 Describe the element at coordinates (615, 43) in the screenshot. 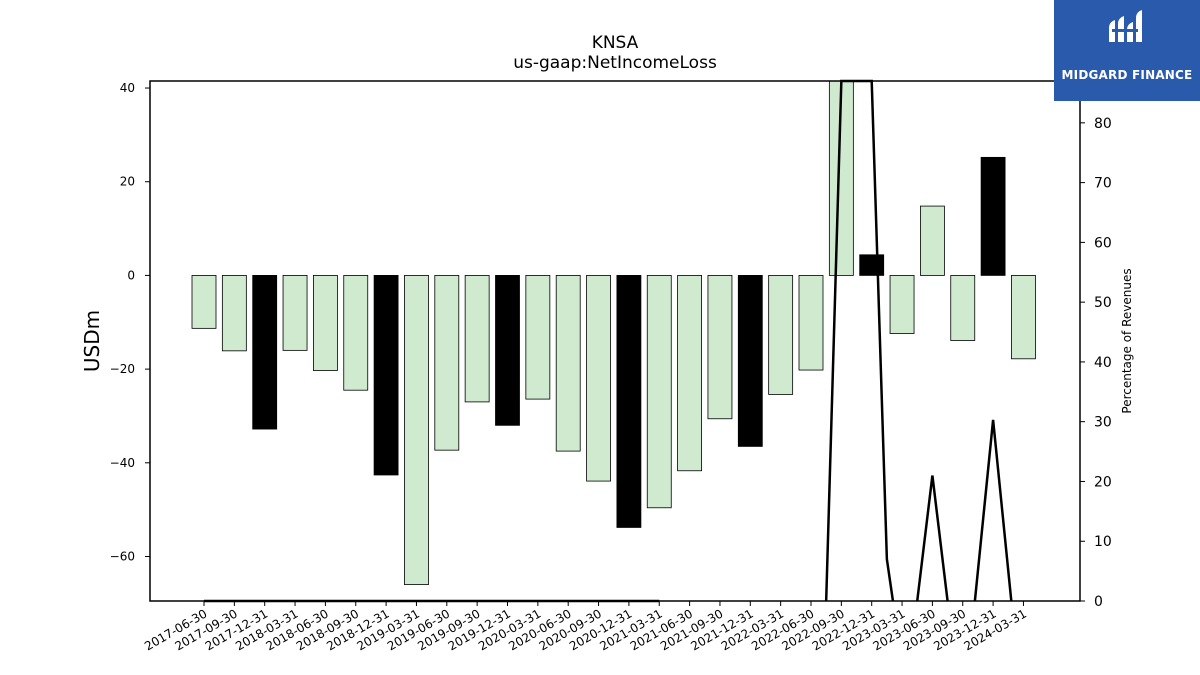

I see `chart-title: KNSA` at that location.